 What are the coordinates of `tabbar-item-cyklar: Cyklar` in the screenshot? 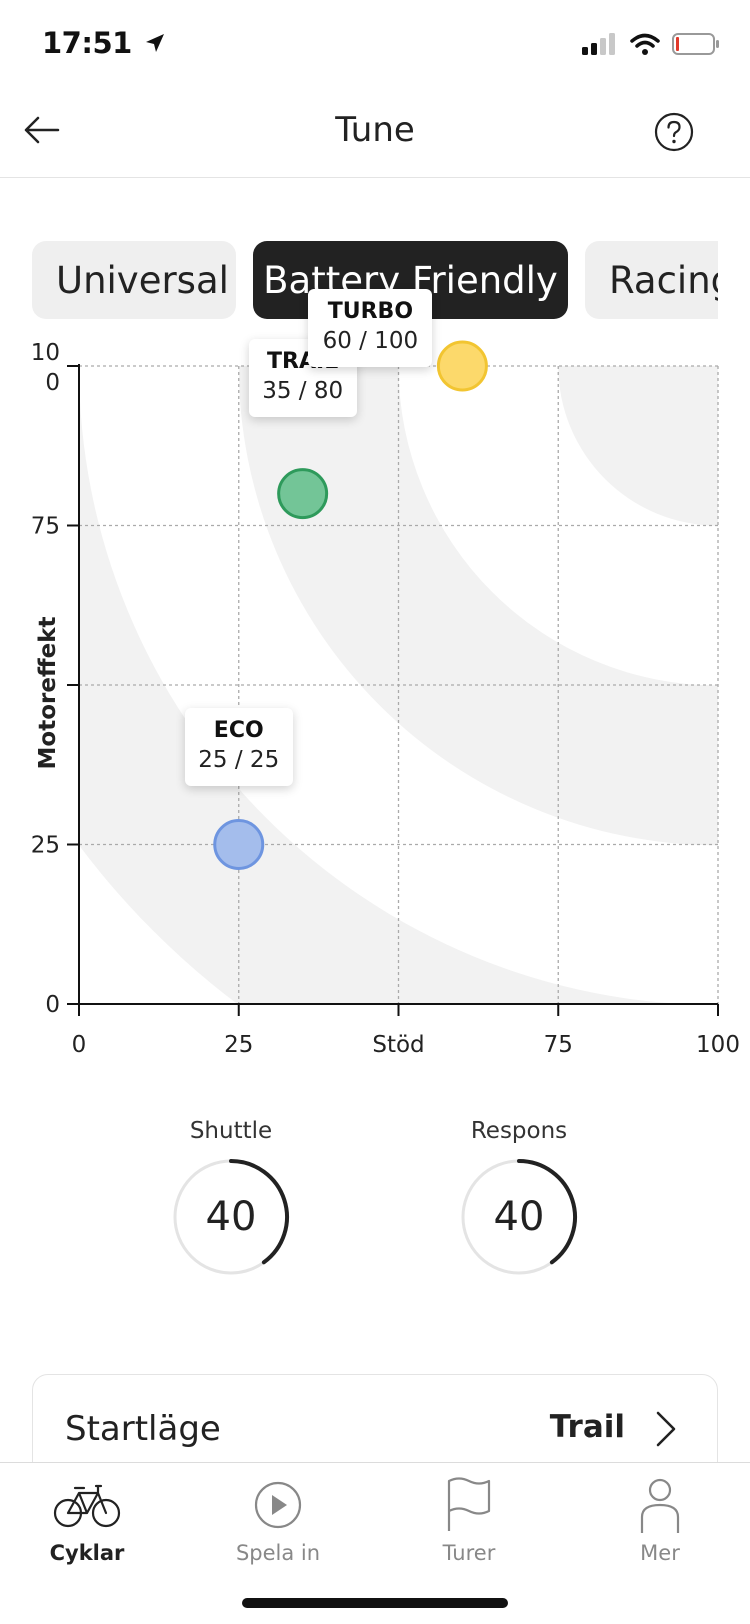 It's located at (87, 1520).